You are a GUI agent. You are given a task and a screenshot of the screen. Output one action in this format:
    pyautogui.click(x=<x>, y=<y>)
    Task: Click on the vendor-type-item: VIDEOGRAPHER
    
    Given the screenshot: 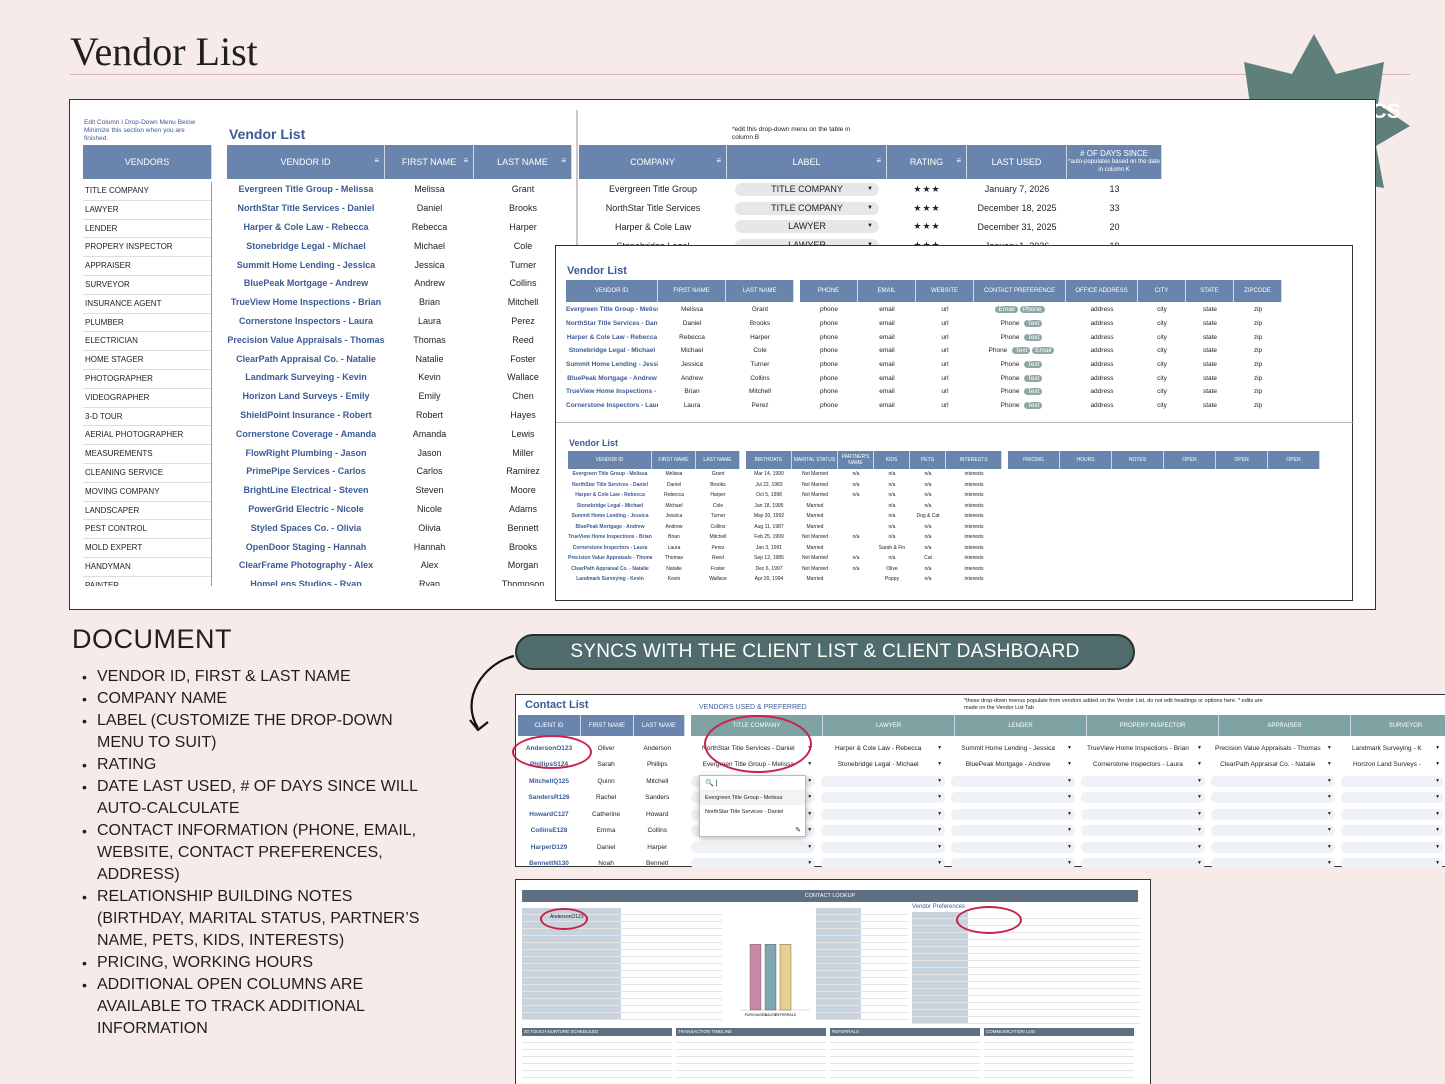 What is the action you would take?
    pyautogui.click(x=147, y=398)
    